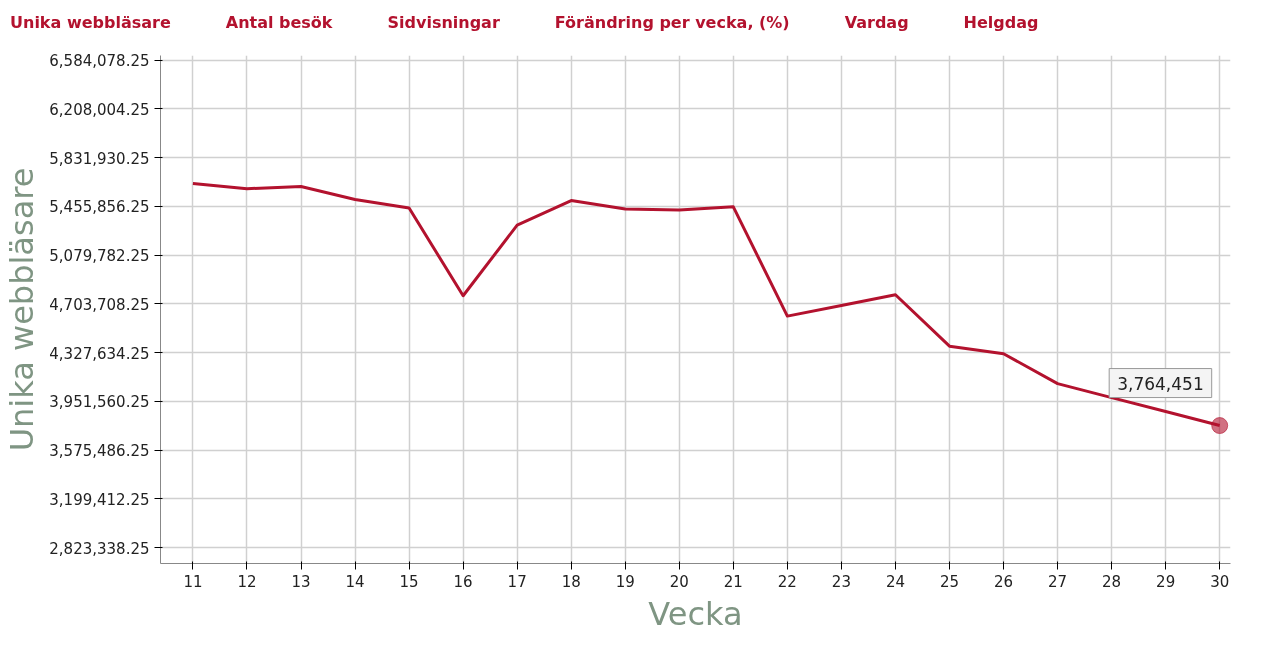 The image size is (1280, 651). Describe the element at coordinates (99, 450) in the screenshot. I see `y-tick-label: 3,575,486.25` at that location.